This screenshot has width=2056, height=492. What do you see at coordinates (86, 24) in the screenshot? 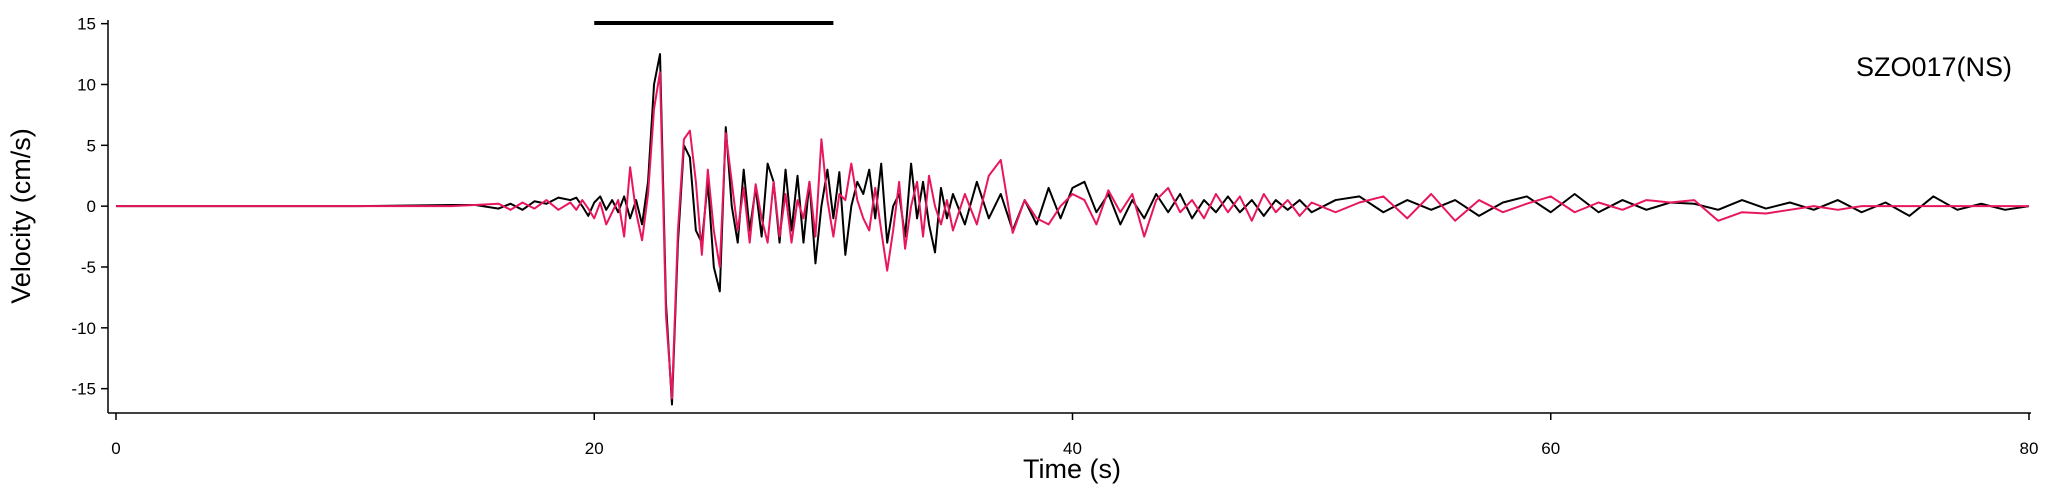
I see `y-tick-label: 15` at bounding box center [86, 24].